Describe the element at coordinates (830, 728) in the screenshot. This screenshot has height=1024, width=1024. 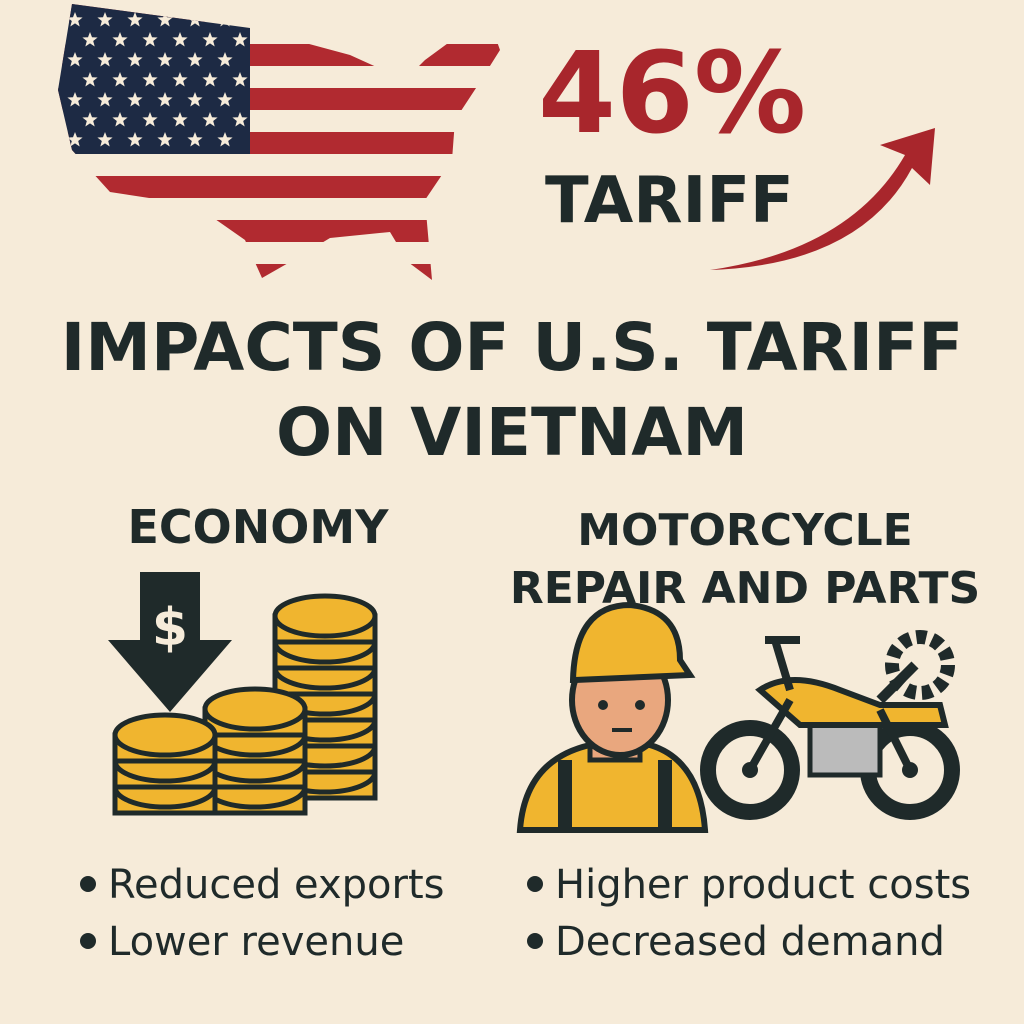
I see `motorcycle-icon` at that location.